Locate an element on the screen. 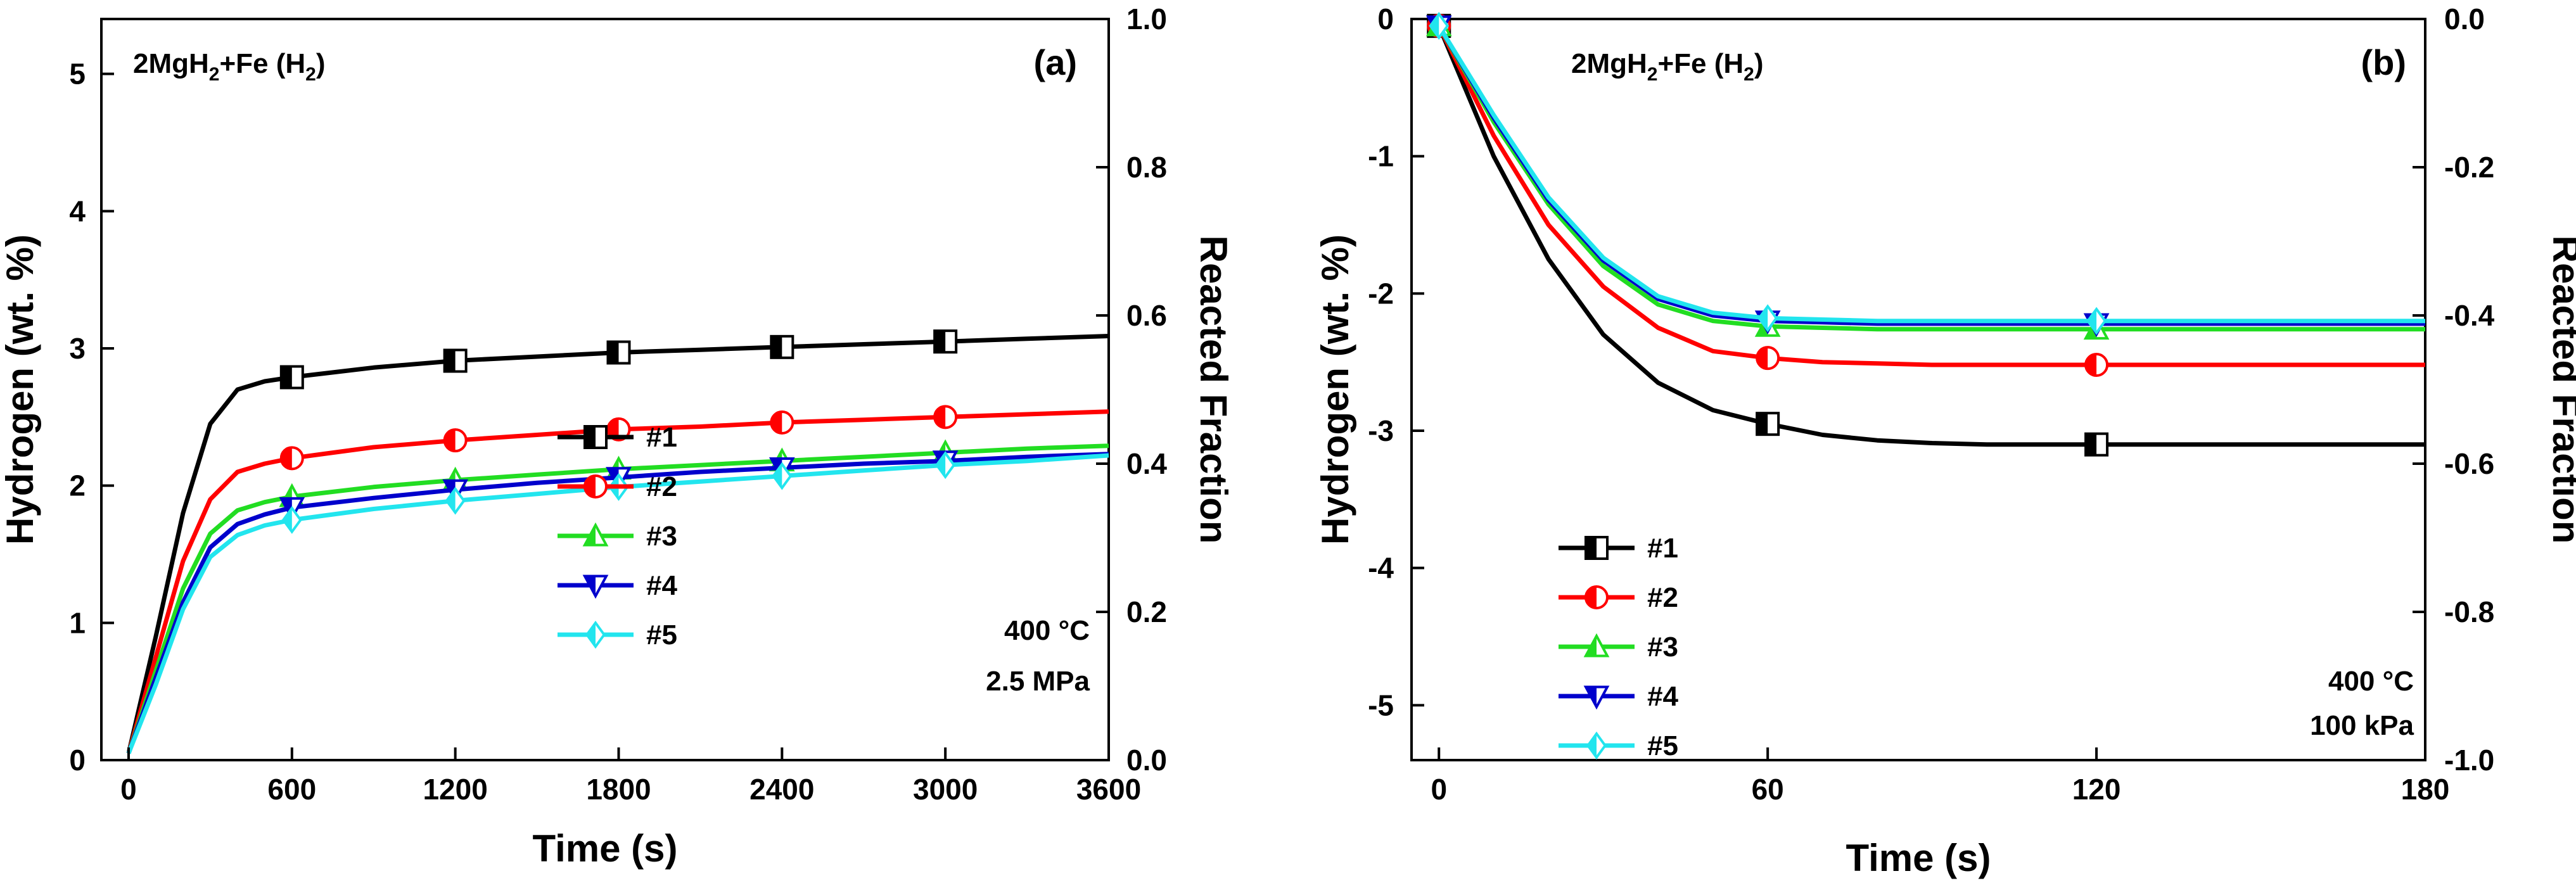  panel-a-legend: #1 #2 #3 #4 #5 is located at coordinates (618, 536).